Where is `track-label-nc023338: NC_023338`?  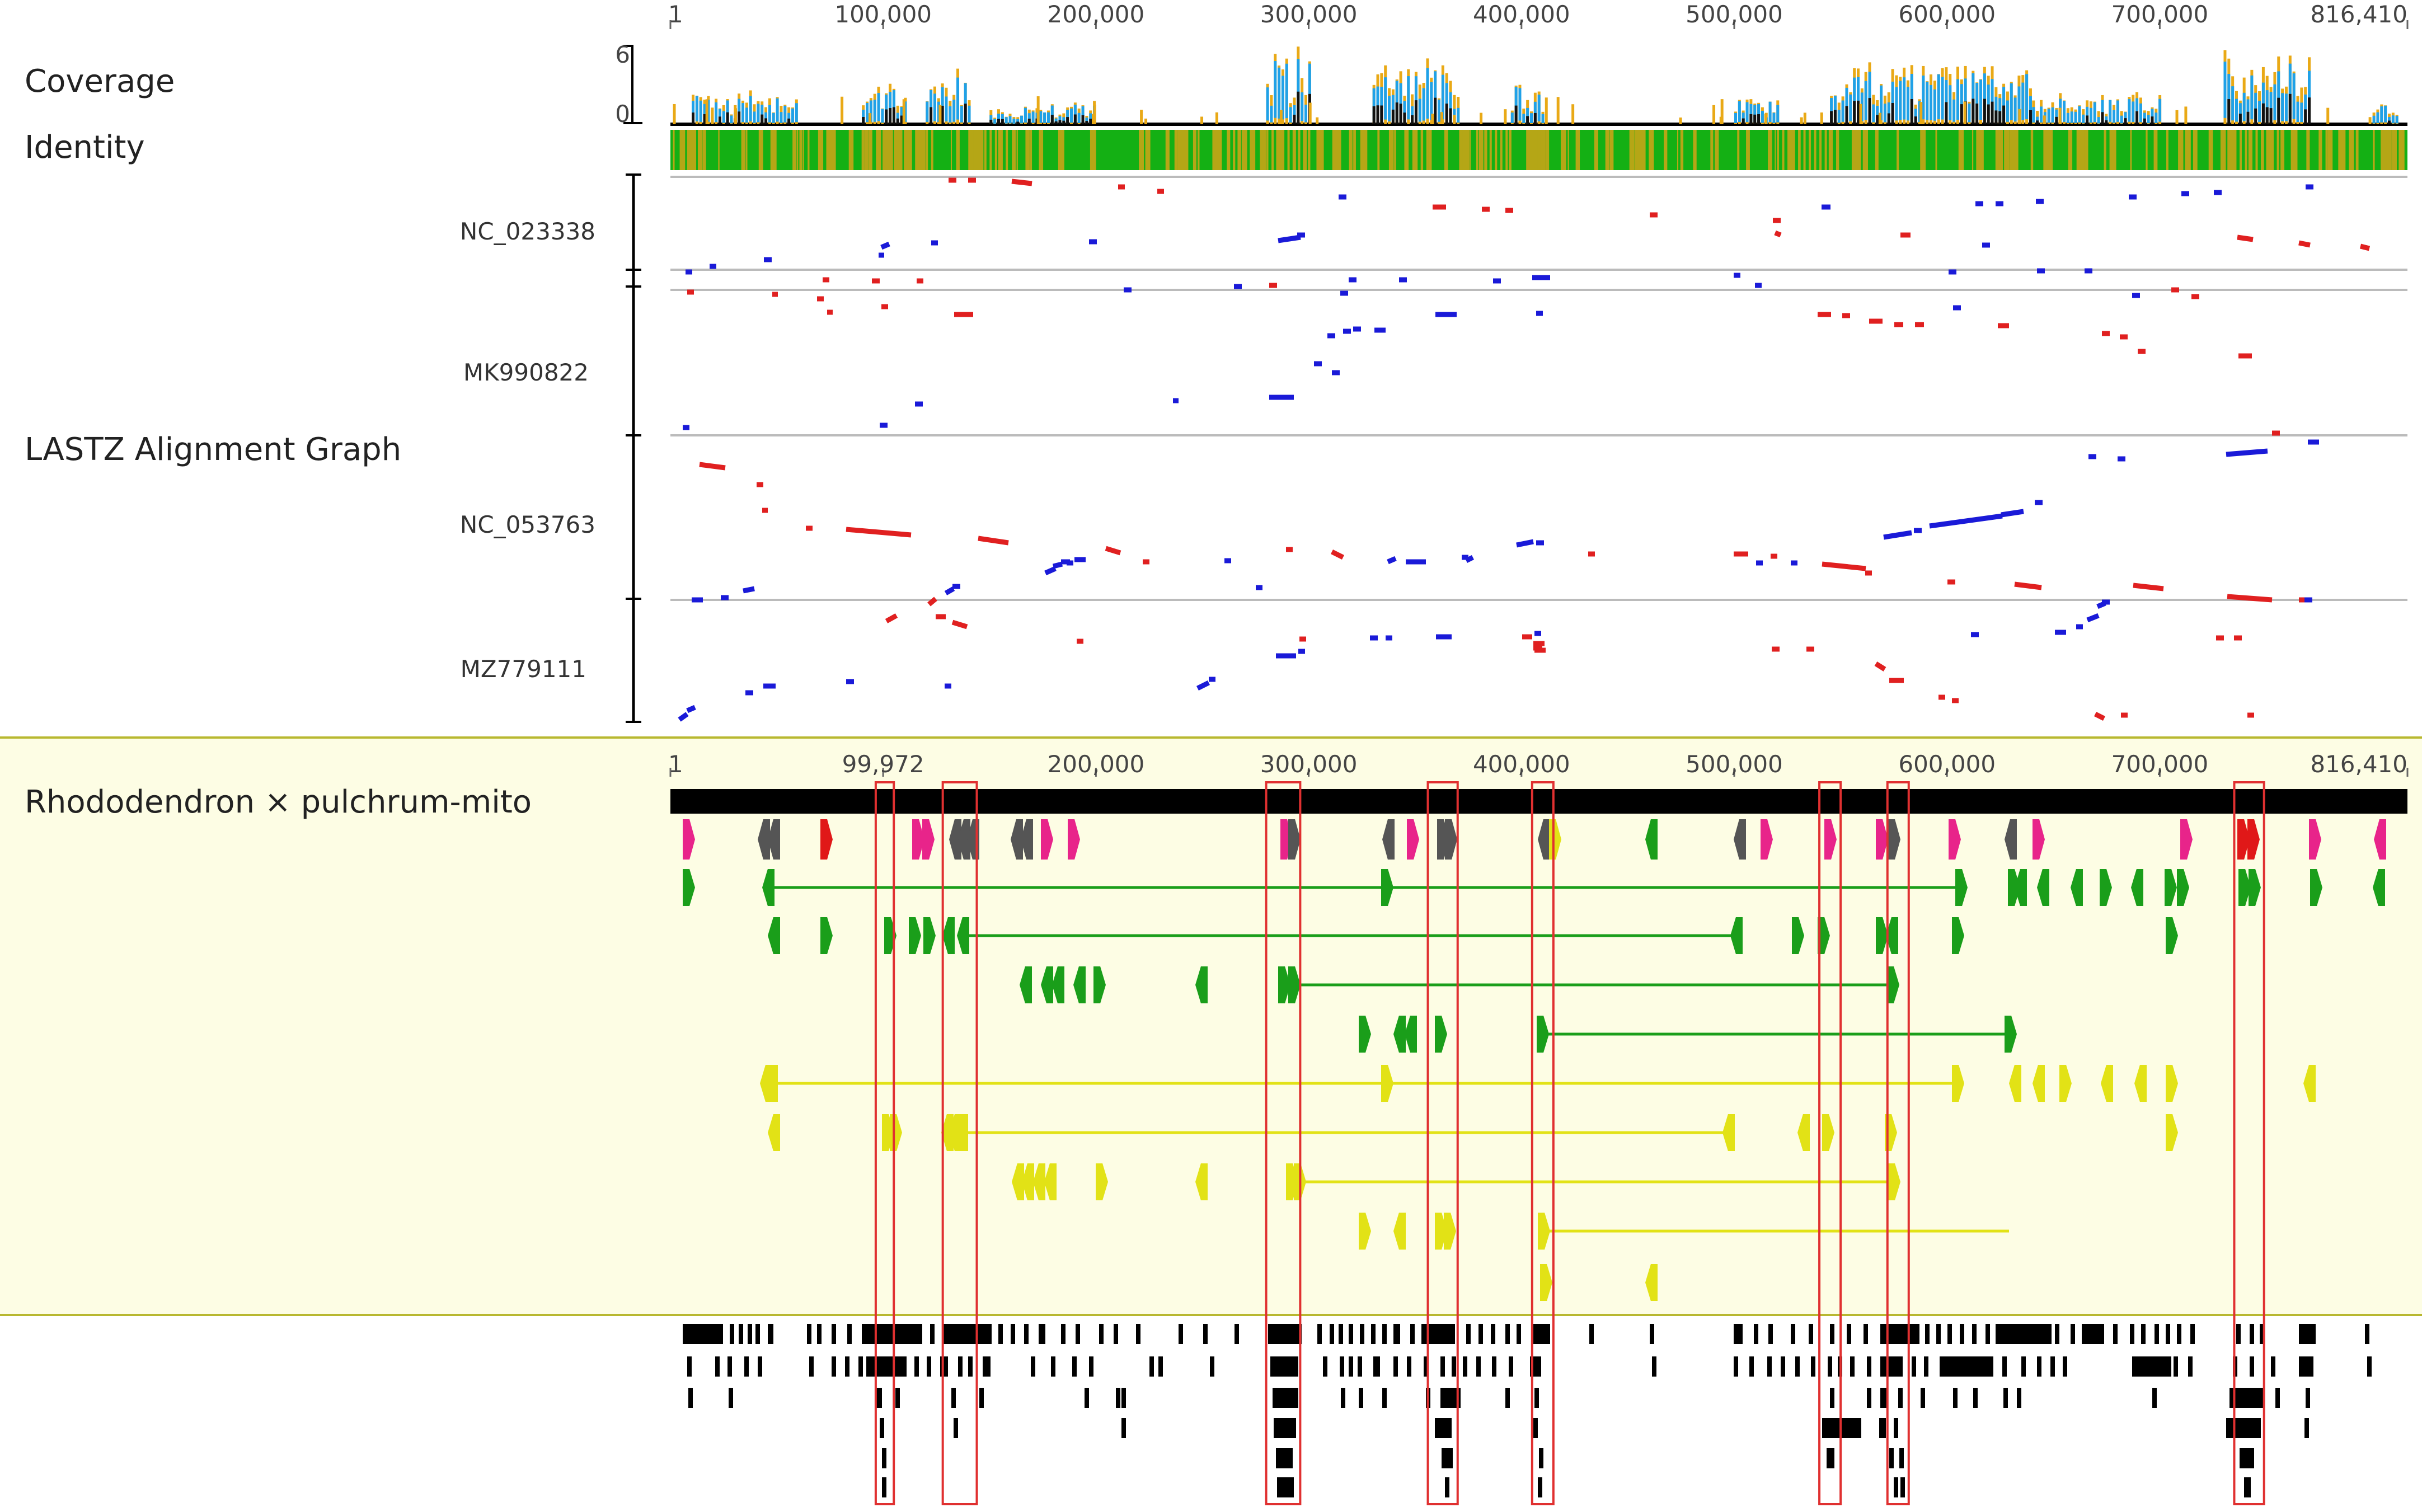 track-label-nc023338: NC_023338 is located at coordinates (527, 231).